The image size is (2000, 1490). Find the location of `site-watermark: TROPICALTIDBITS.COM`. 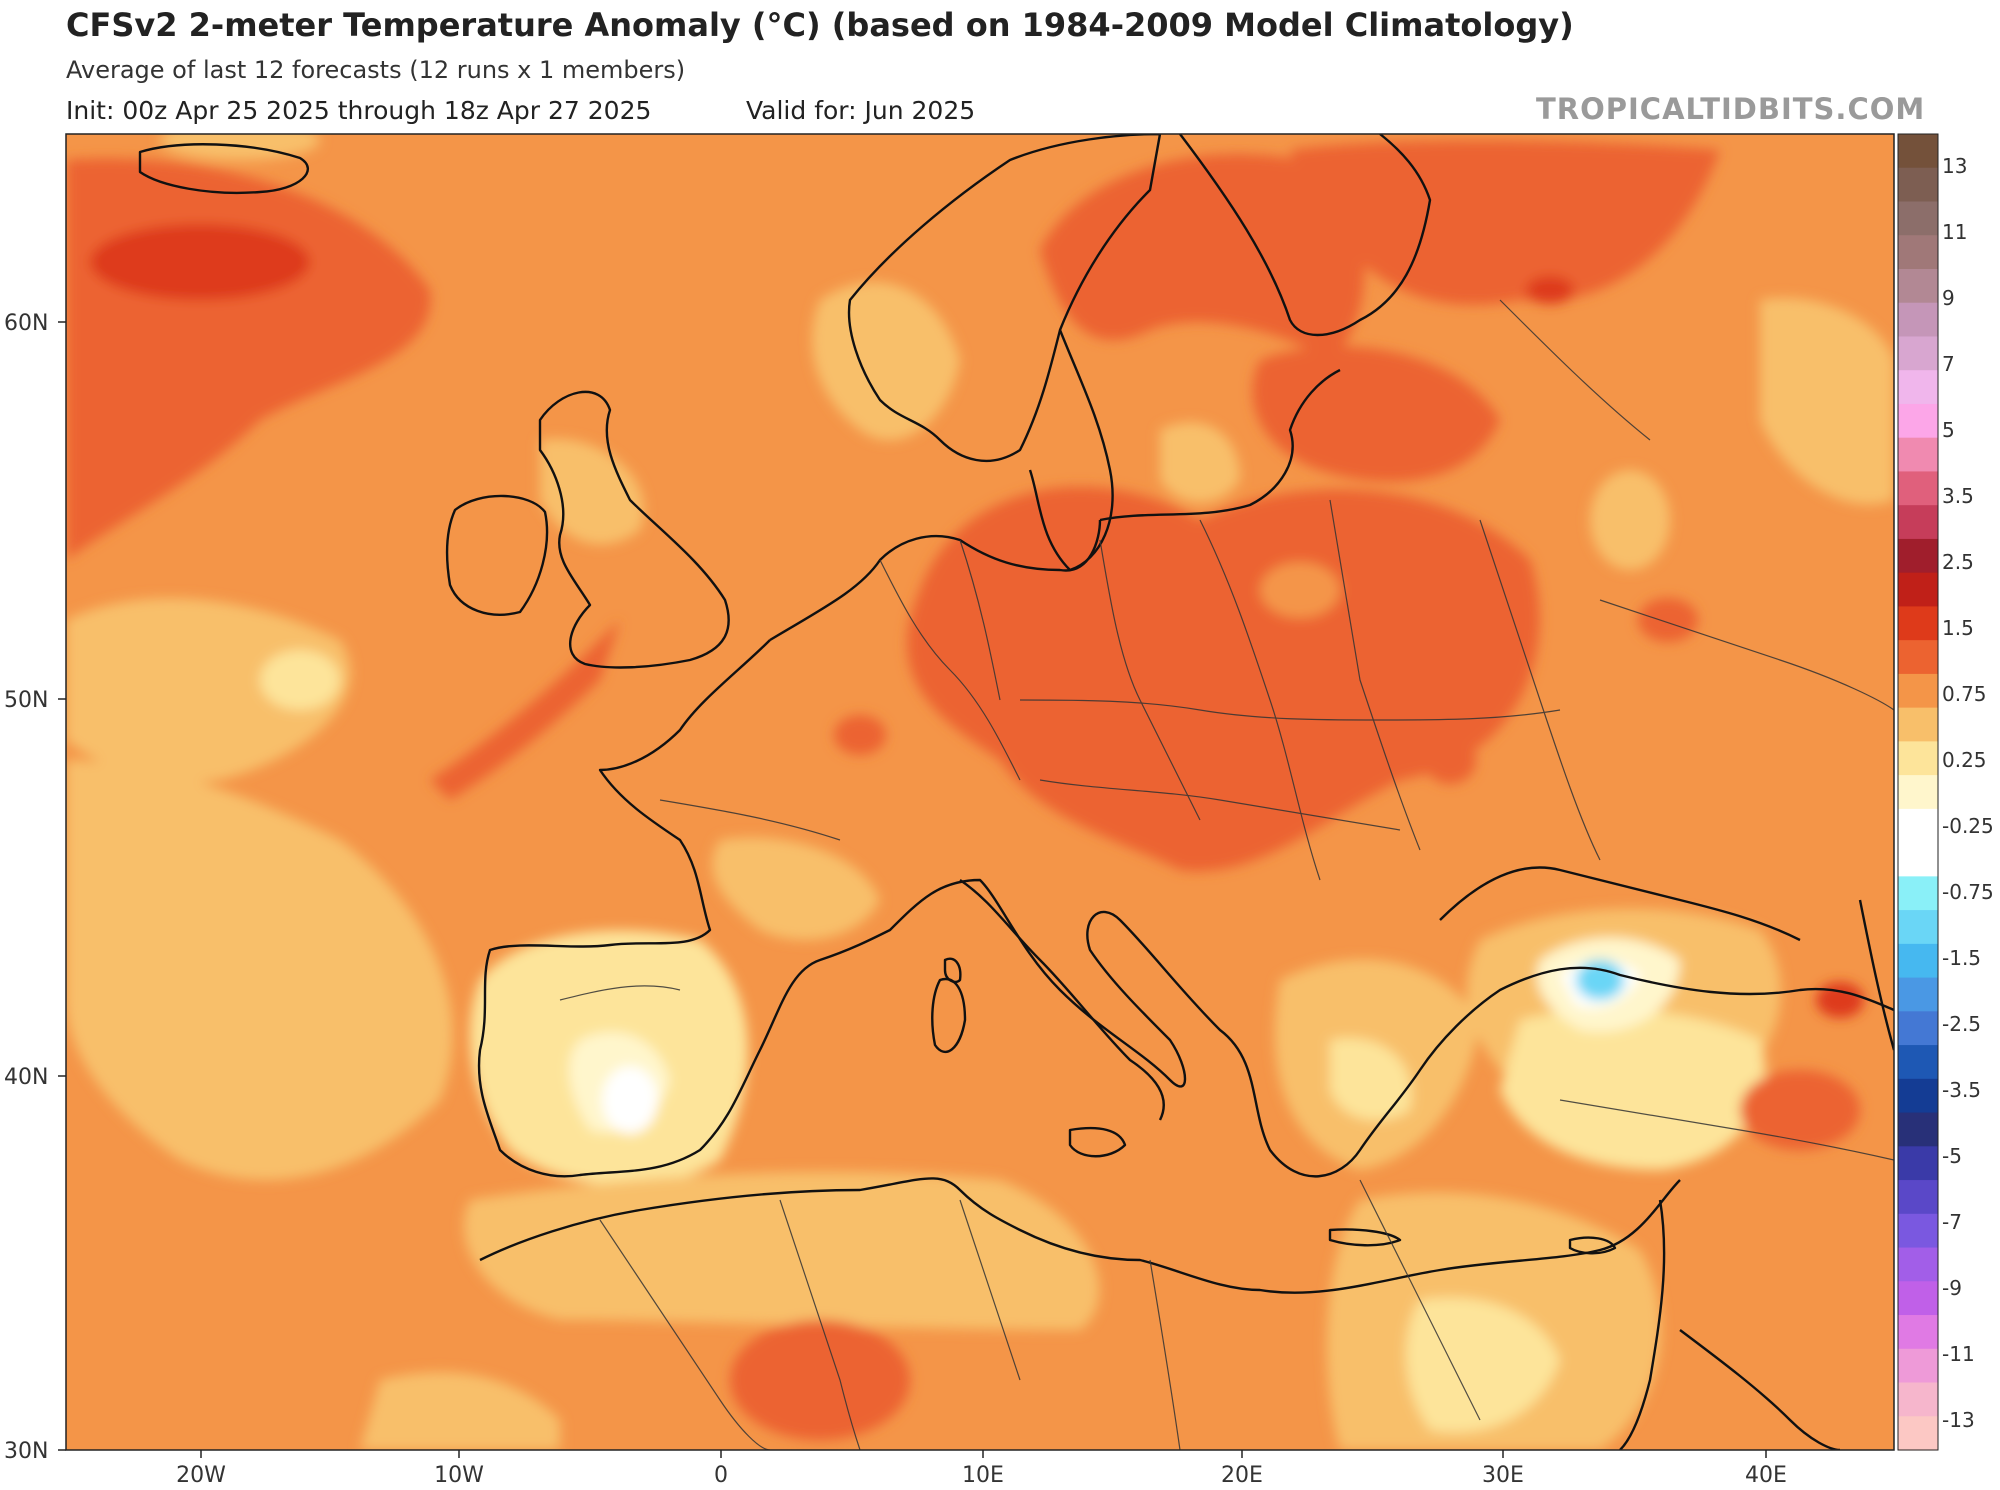

site-watermark: TROPICALTIDBITS.COM is located at coordinates (1731, 109).